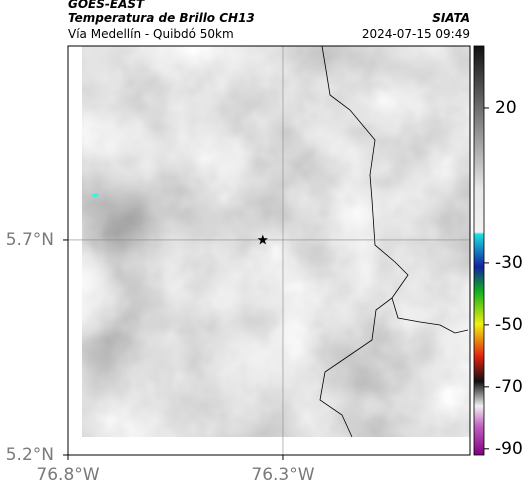 The height and width of the screenshot is (491, 526). I want to click on y-tick-label: 5.2°N, so click(30, 455).